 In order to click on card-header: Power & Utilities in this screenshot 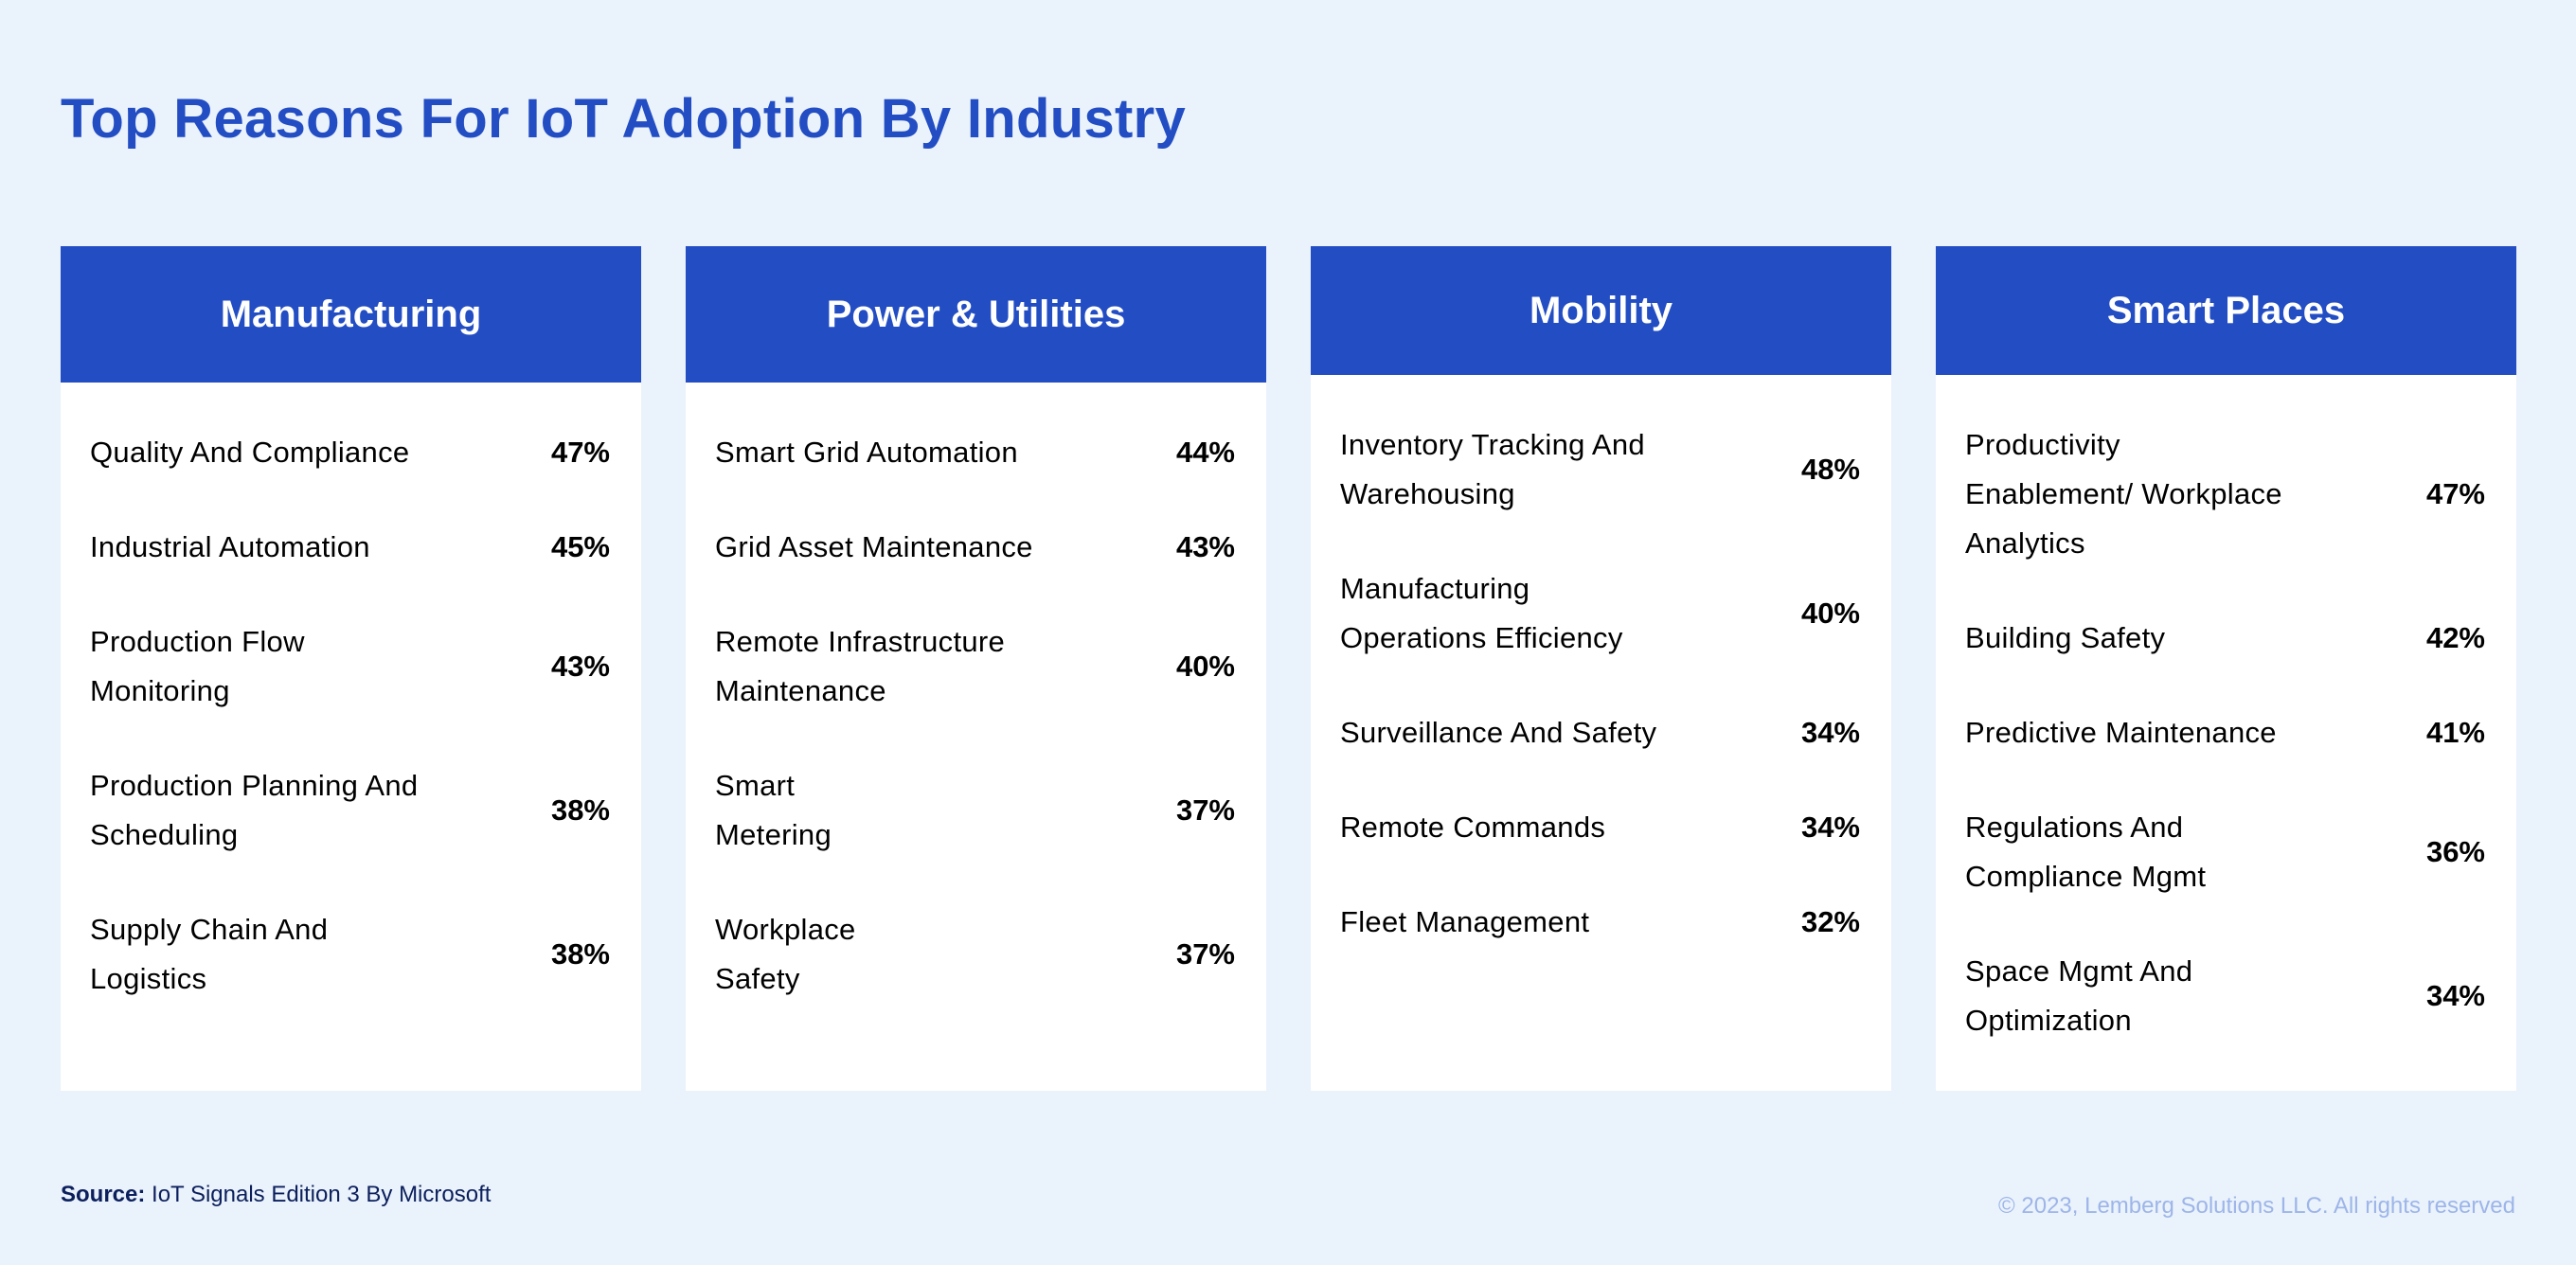, I will do `click(976, 314)`.